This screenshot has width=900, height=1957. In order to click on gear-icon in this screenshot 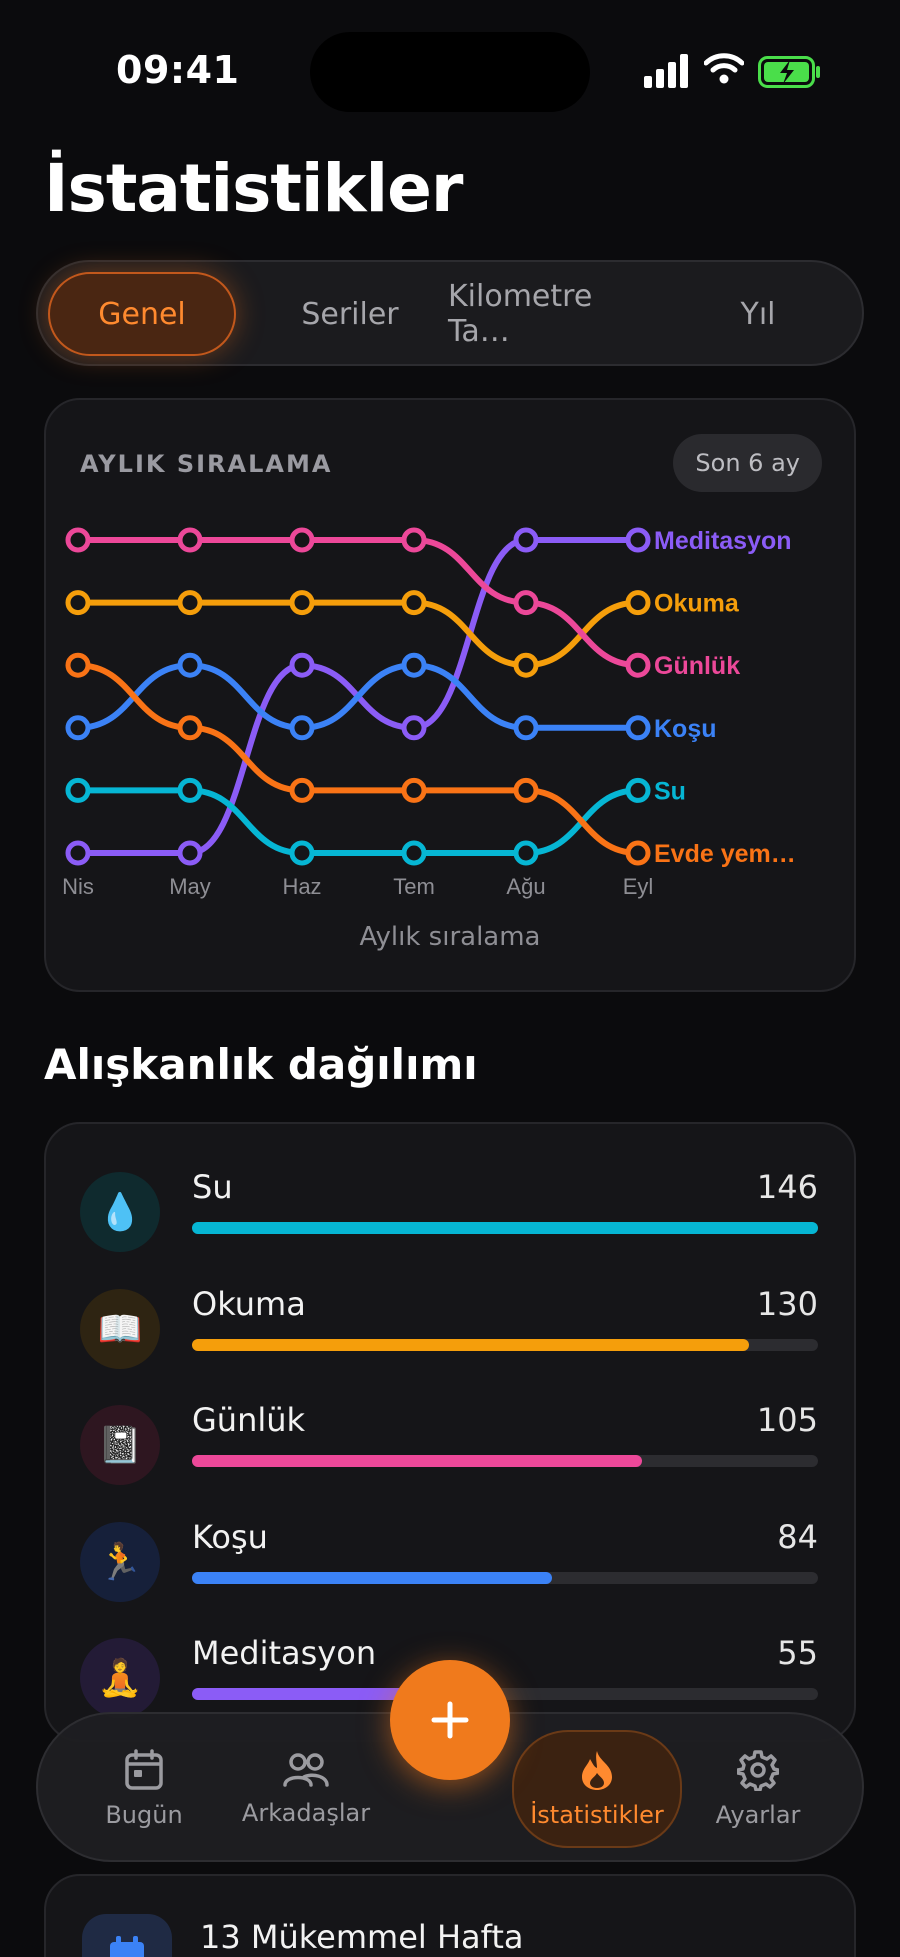, I will do `click(758, 1770)`.